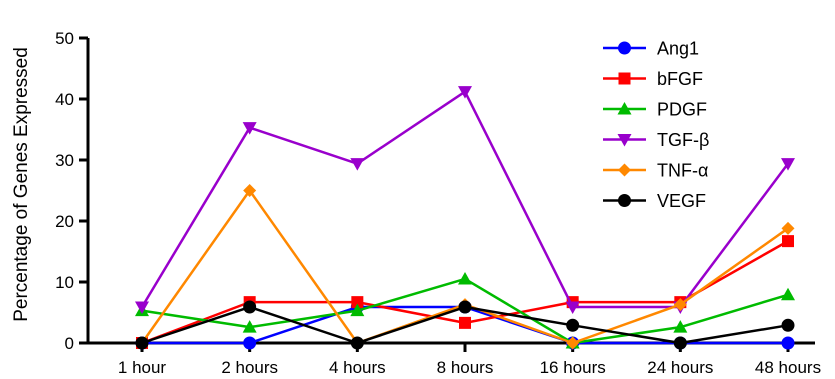 The height and width of the screenshot is (379, 835). What do you see at coordinates (64, 38) in the screenshot?
I see `y-tick-label: 50` at bounding box center [64, 38].